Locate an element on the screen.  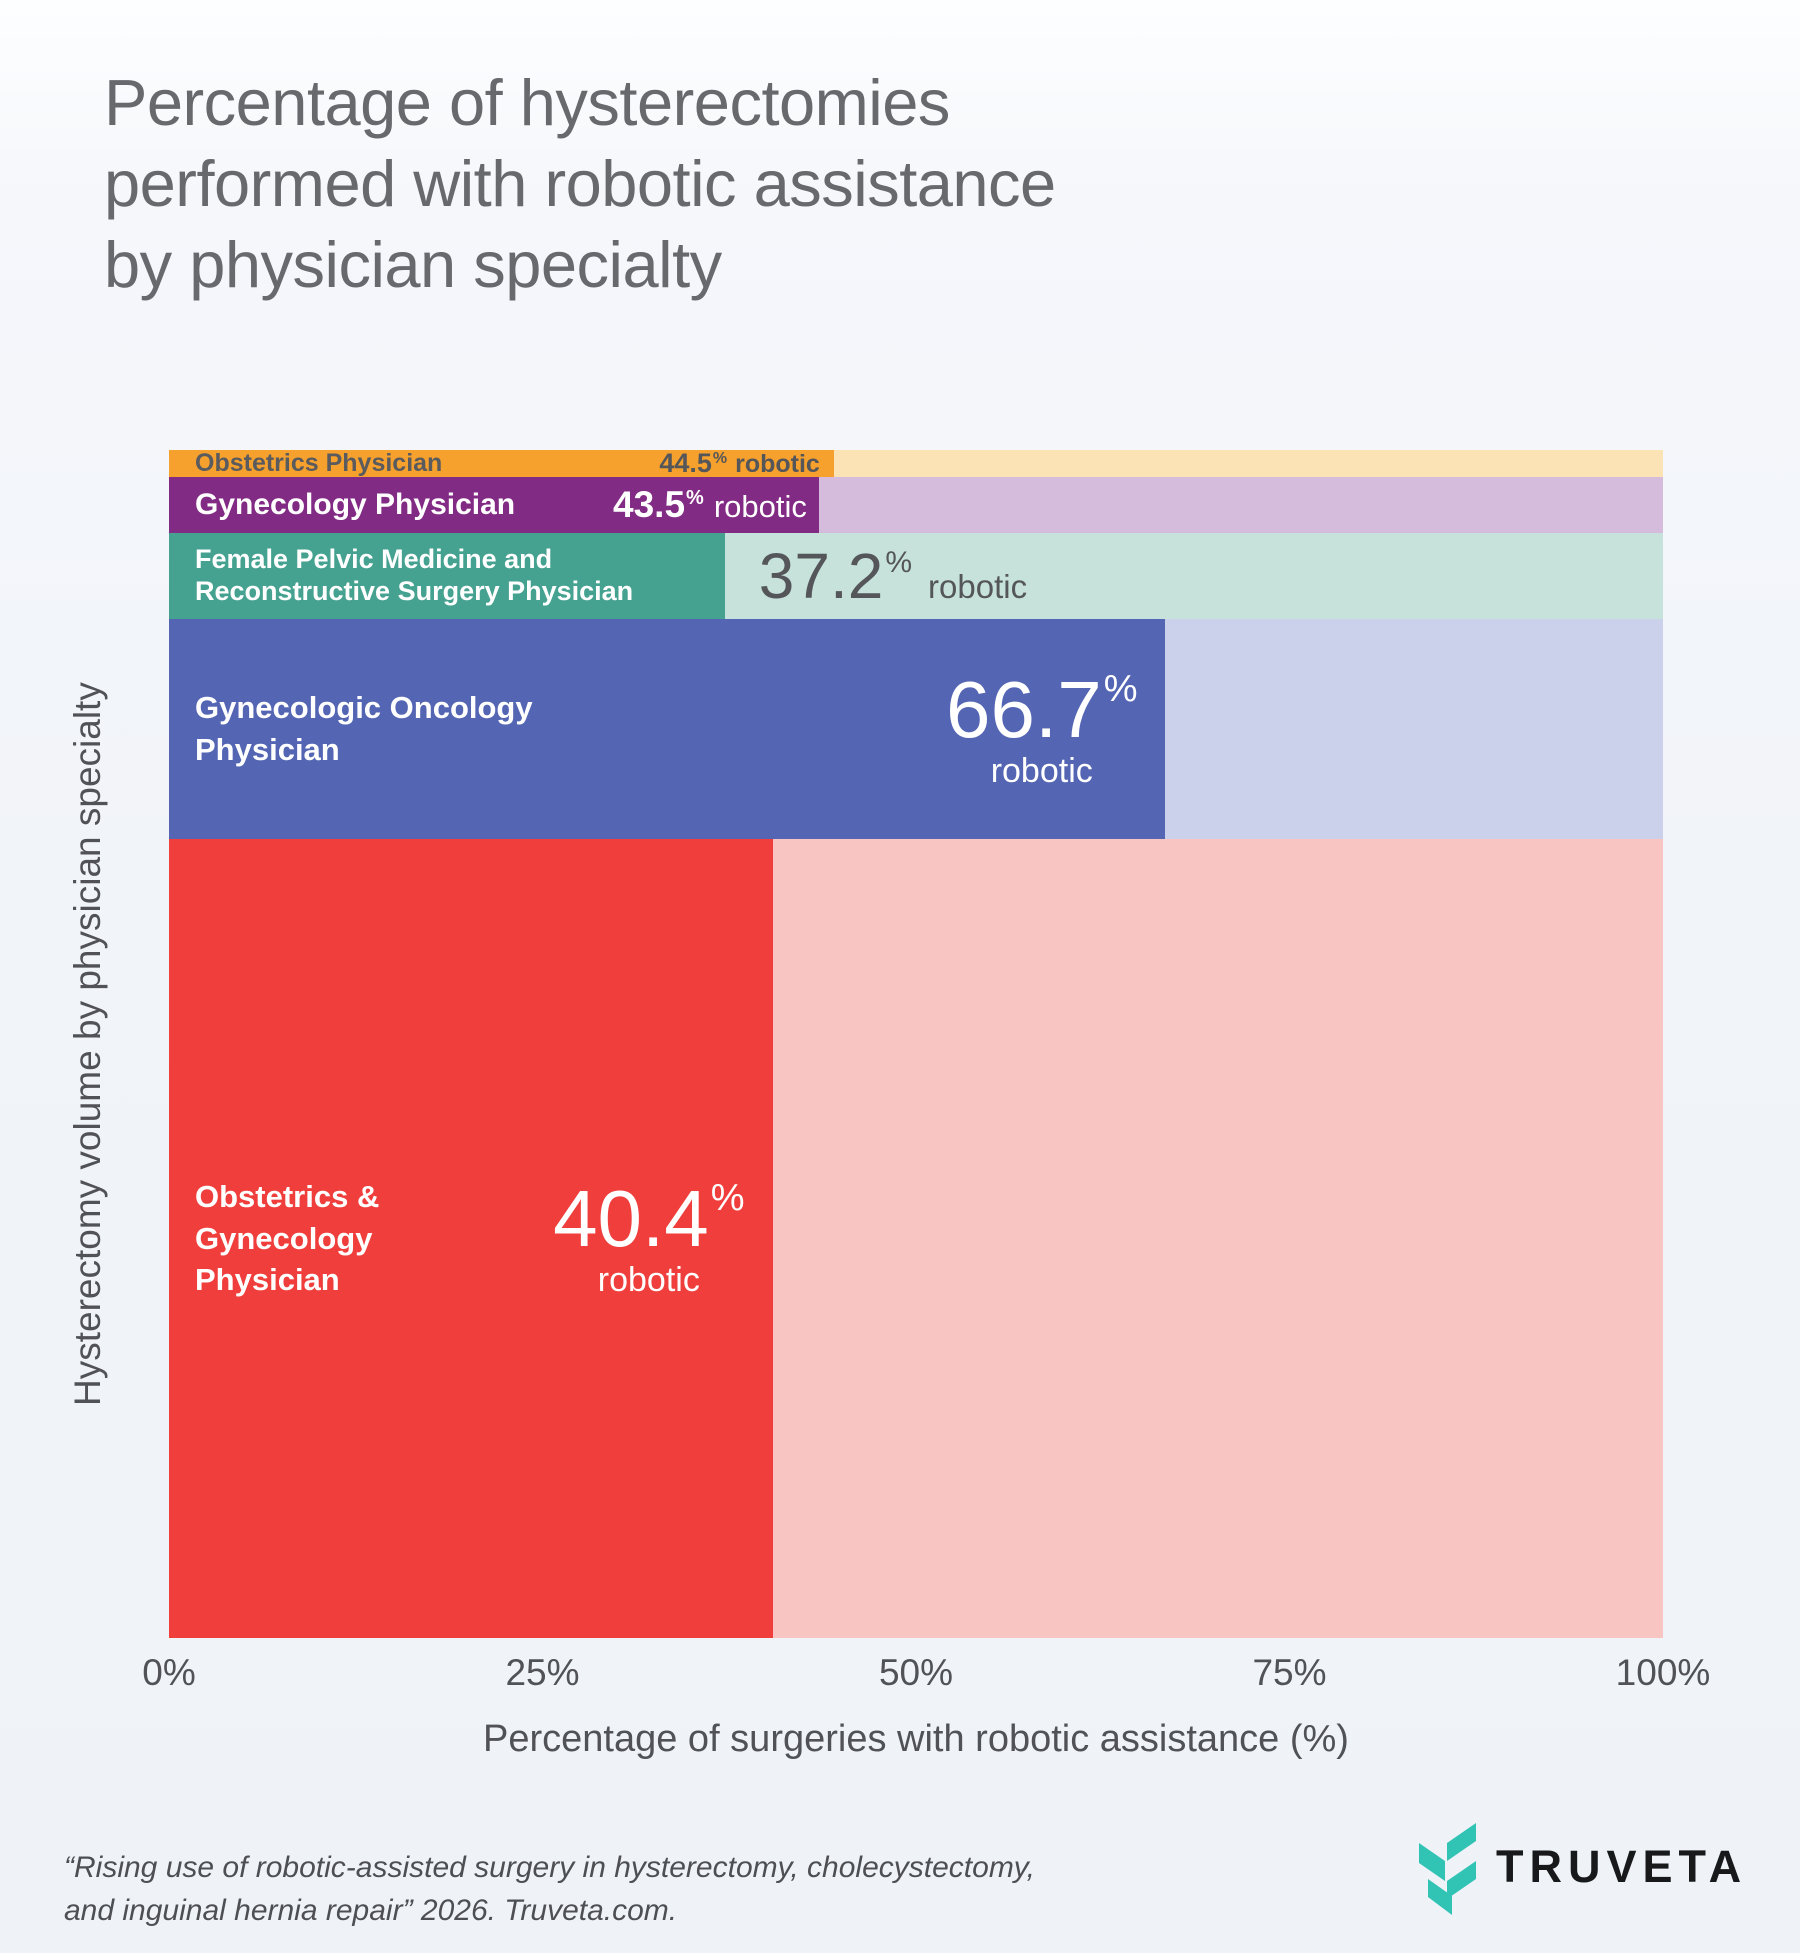
bar-value: 44.5% robotic is located at coordinates (739, 462).